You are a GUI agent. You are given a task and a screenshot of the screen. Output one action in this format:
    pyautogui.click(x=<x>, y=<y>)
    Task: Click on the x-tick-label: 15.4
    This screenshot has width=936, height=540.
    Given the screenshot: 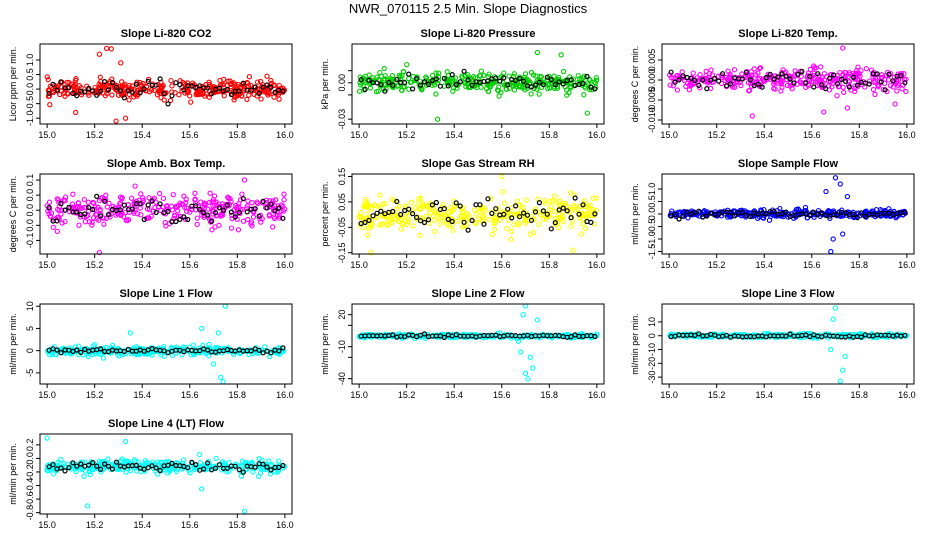 What is the action you would take?
    pyautogui.click(x=764, y=135)
    